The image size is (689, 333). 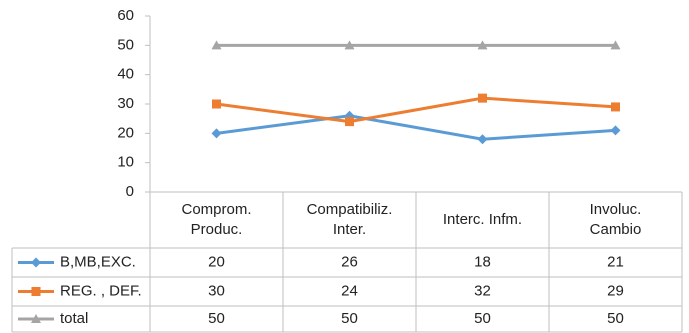 What do you see at coordinates (125, 132) in the screenshot?
I see `y-tick-label: 20` at bounding box center [125, 132].